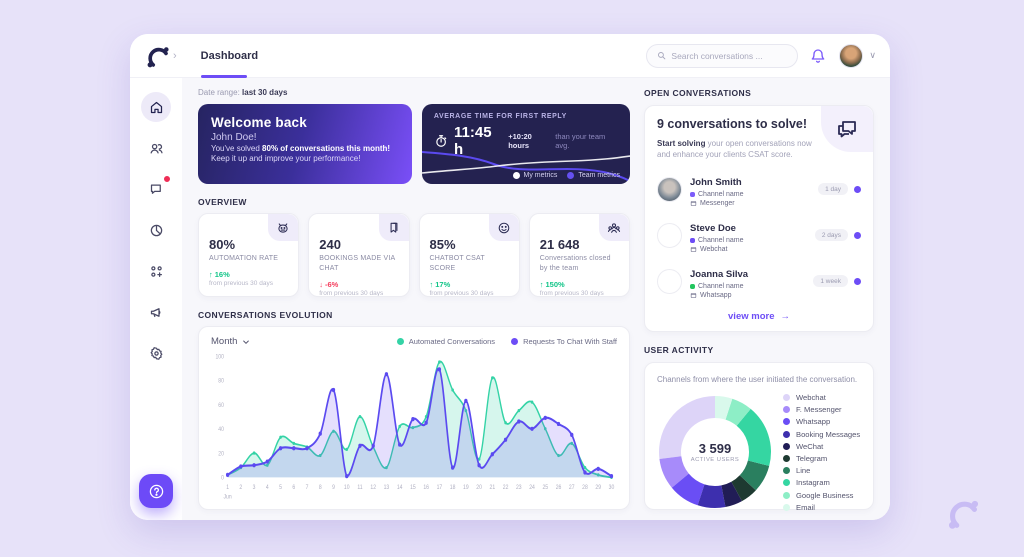  I want to click on sidebar-item-home, so click(156, 107).